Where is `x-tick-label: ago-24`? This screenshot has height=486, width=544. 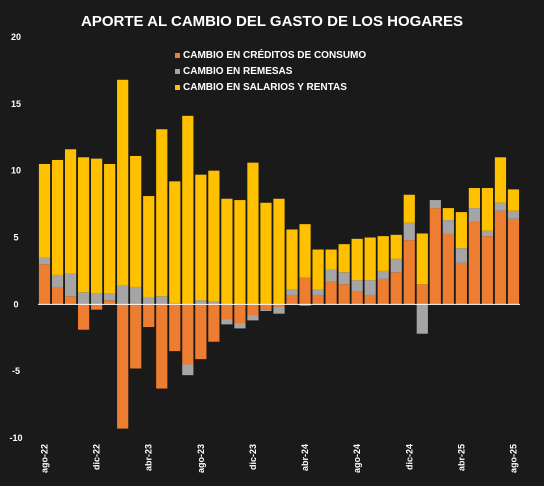
x-tick-label: ago-24 is located at coordinates (357, 458).